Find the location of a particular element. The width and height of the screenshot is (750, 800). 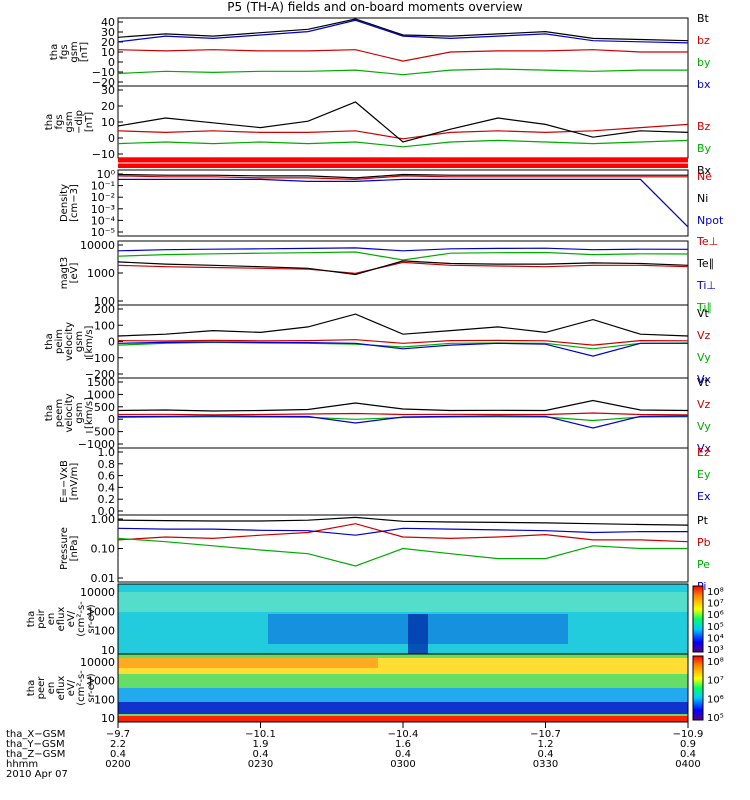

y-axis-label: sr-eV) is located at coordinates (91, 618).